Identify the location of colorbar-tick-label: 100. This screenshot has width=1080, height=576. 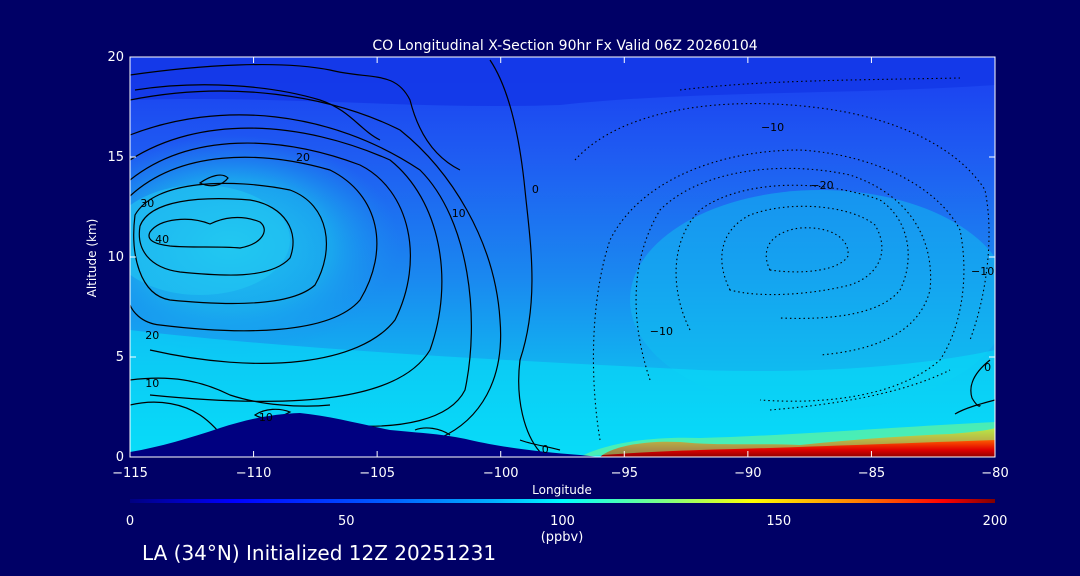
(562, 521).